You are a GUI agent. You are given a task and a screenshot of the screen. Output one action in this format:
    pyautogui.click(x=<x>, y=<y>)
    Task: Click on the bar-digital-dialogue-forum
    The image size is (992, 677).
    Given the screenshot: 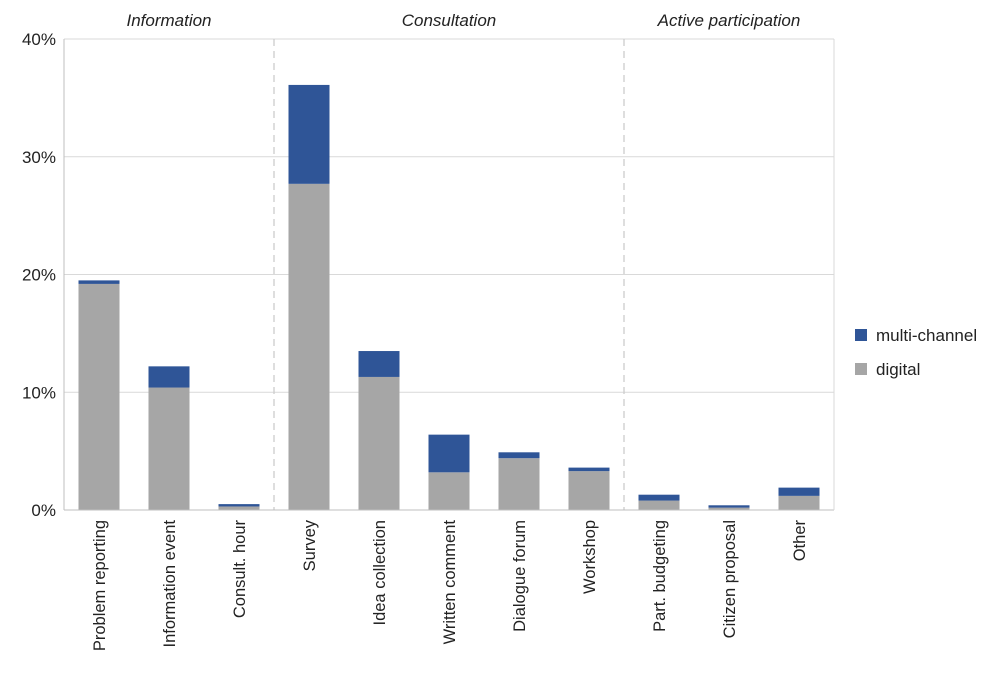 What is the action you would take?
    pyautogui.click(x=519, y=484)
    